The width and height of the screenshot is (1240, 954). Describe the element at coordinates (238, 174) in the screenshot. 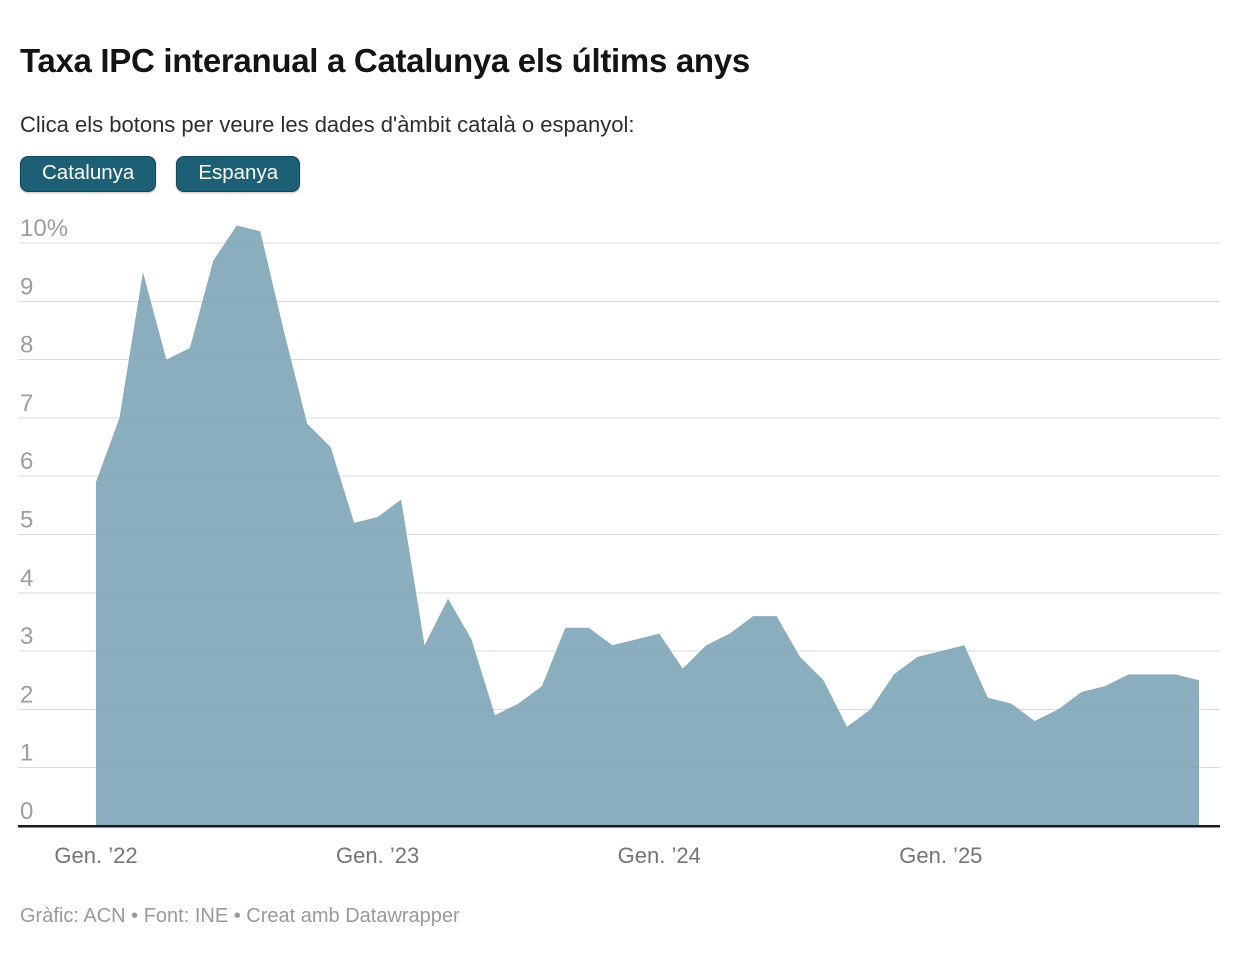

I see `espanya-button: Espanya` at that location.